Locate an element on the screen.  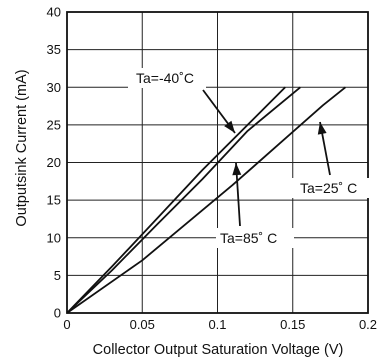
x-axis-title: Collector Output Saturation Voltage (V) is located at coordinates (218, 350).